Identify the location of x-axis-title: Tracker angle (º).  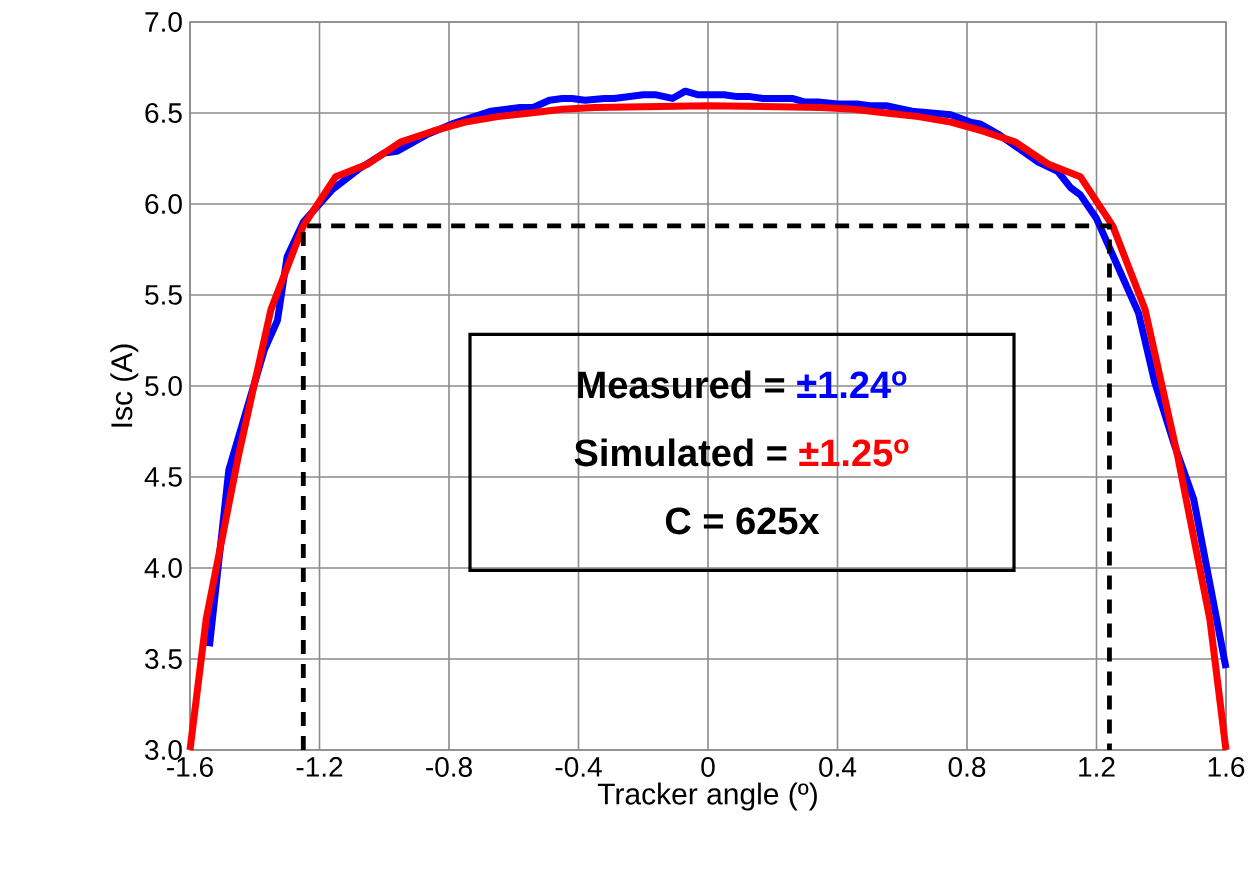
(707, 796).